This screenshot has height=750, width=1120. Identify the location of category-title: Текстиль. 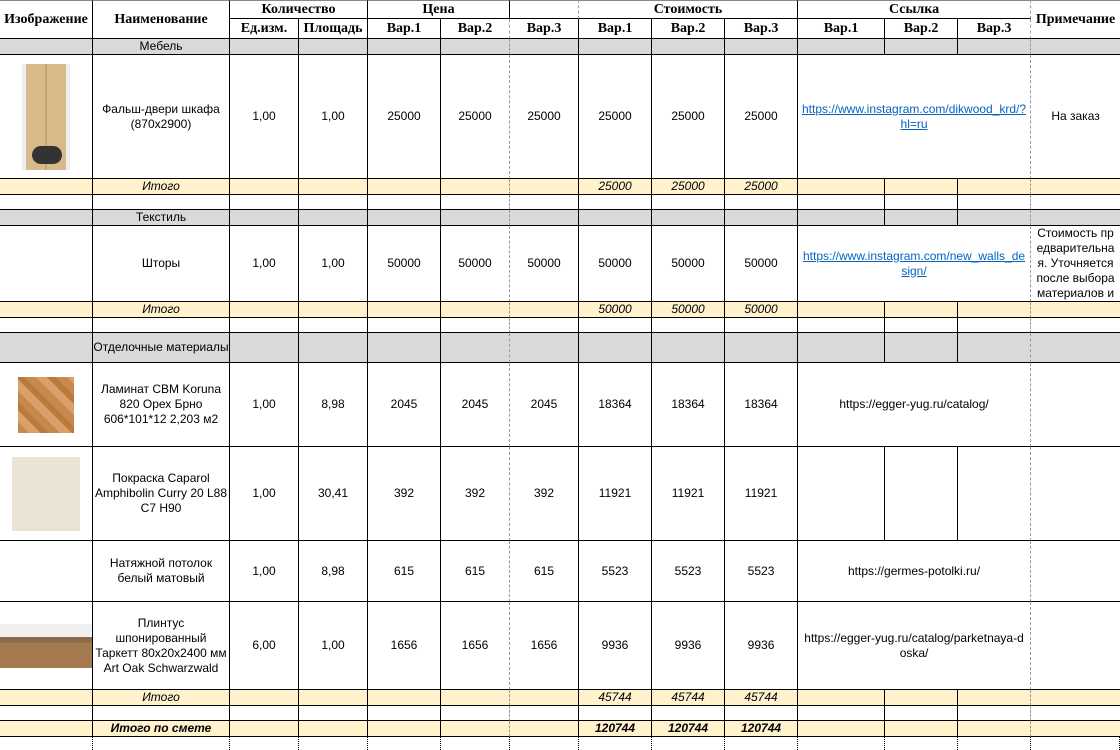
(161, 218).